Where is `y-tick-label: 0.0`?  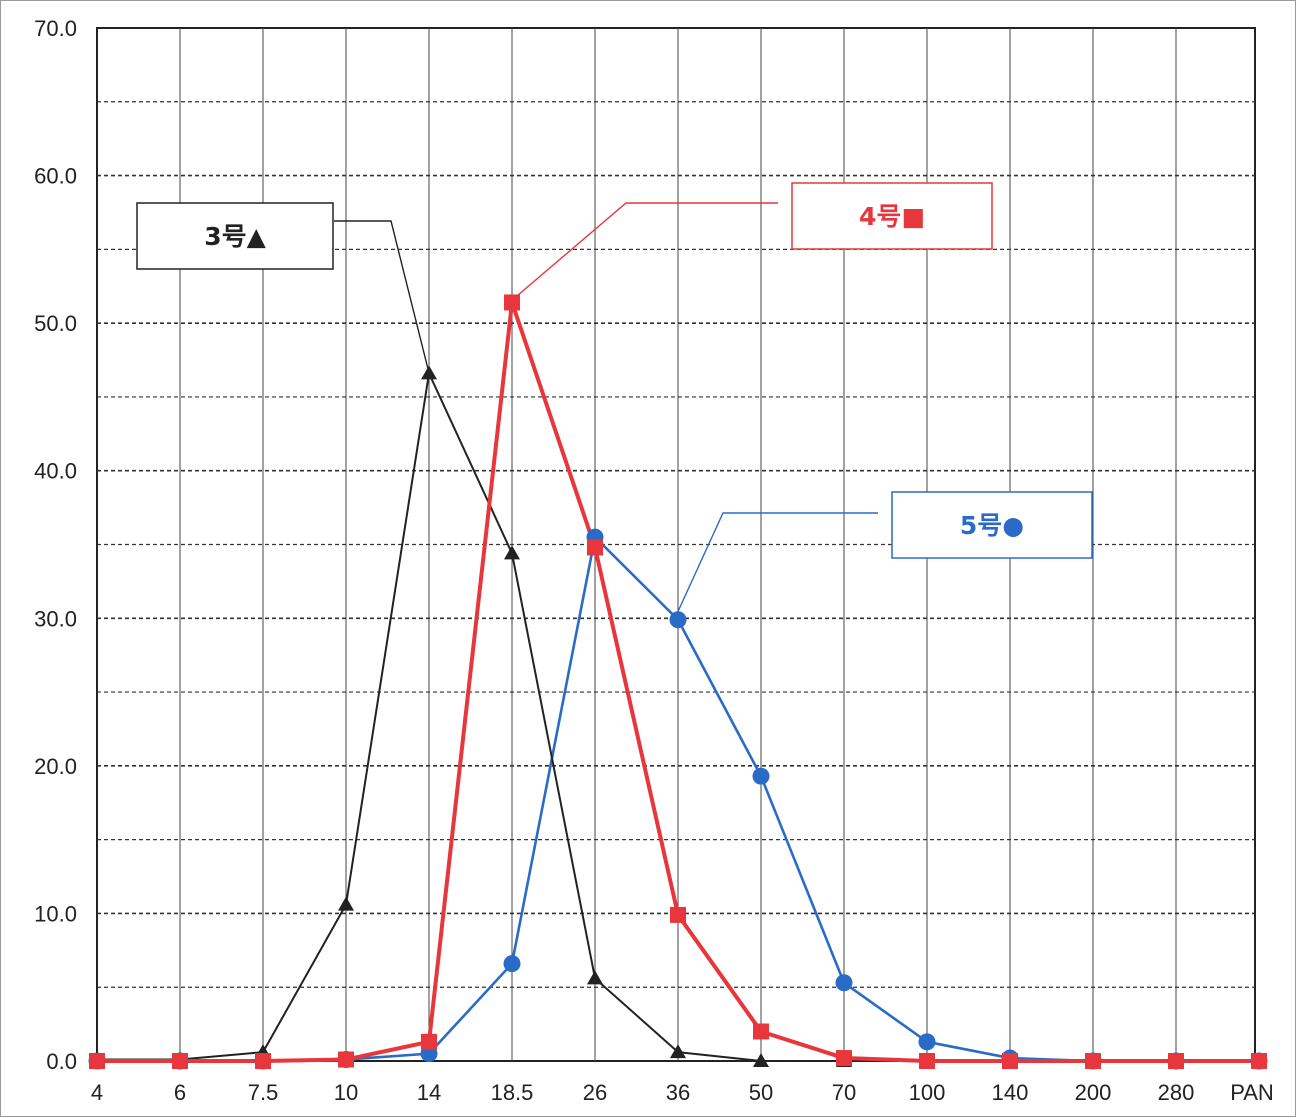 y-tick-label: 0.0 is located at coordinates (61, 1061).